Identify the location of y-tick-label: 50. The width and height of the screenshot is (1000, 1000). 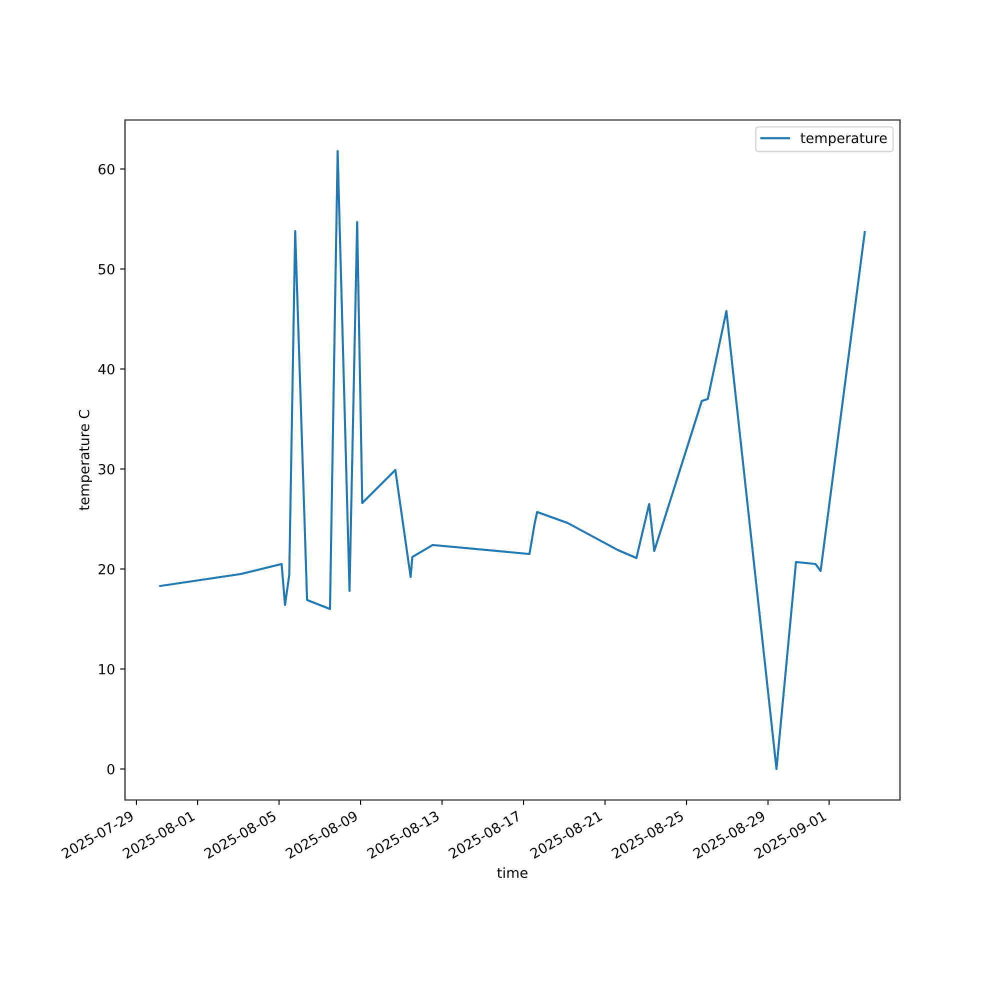
(106, 269).